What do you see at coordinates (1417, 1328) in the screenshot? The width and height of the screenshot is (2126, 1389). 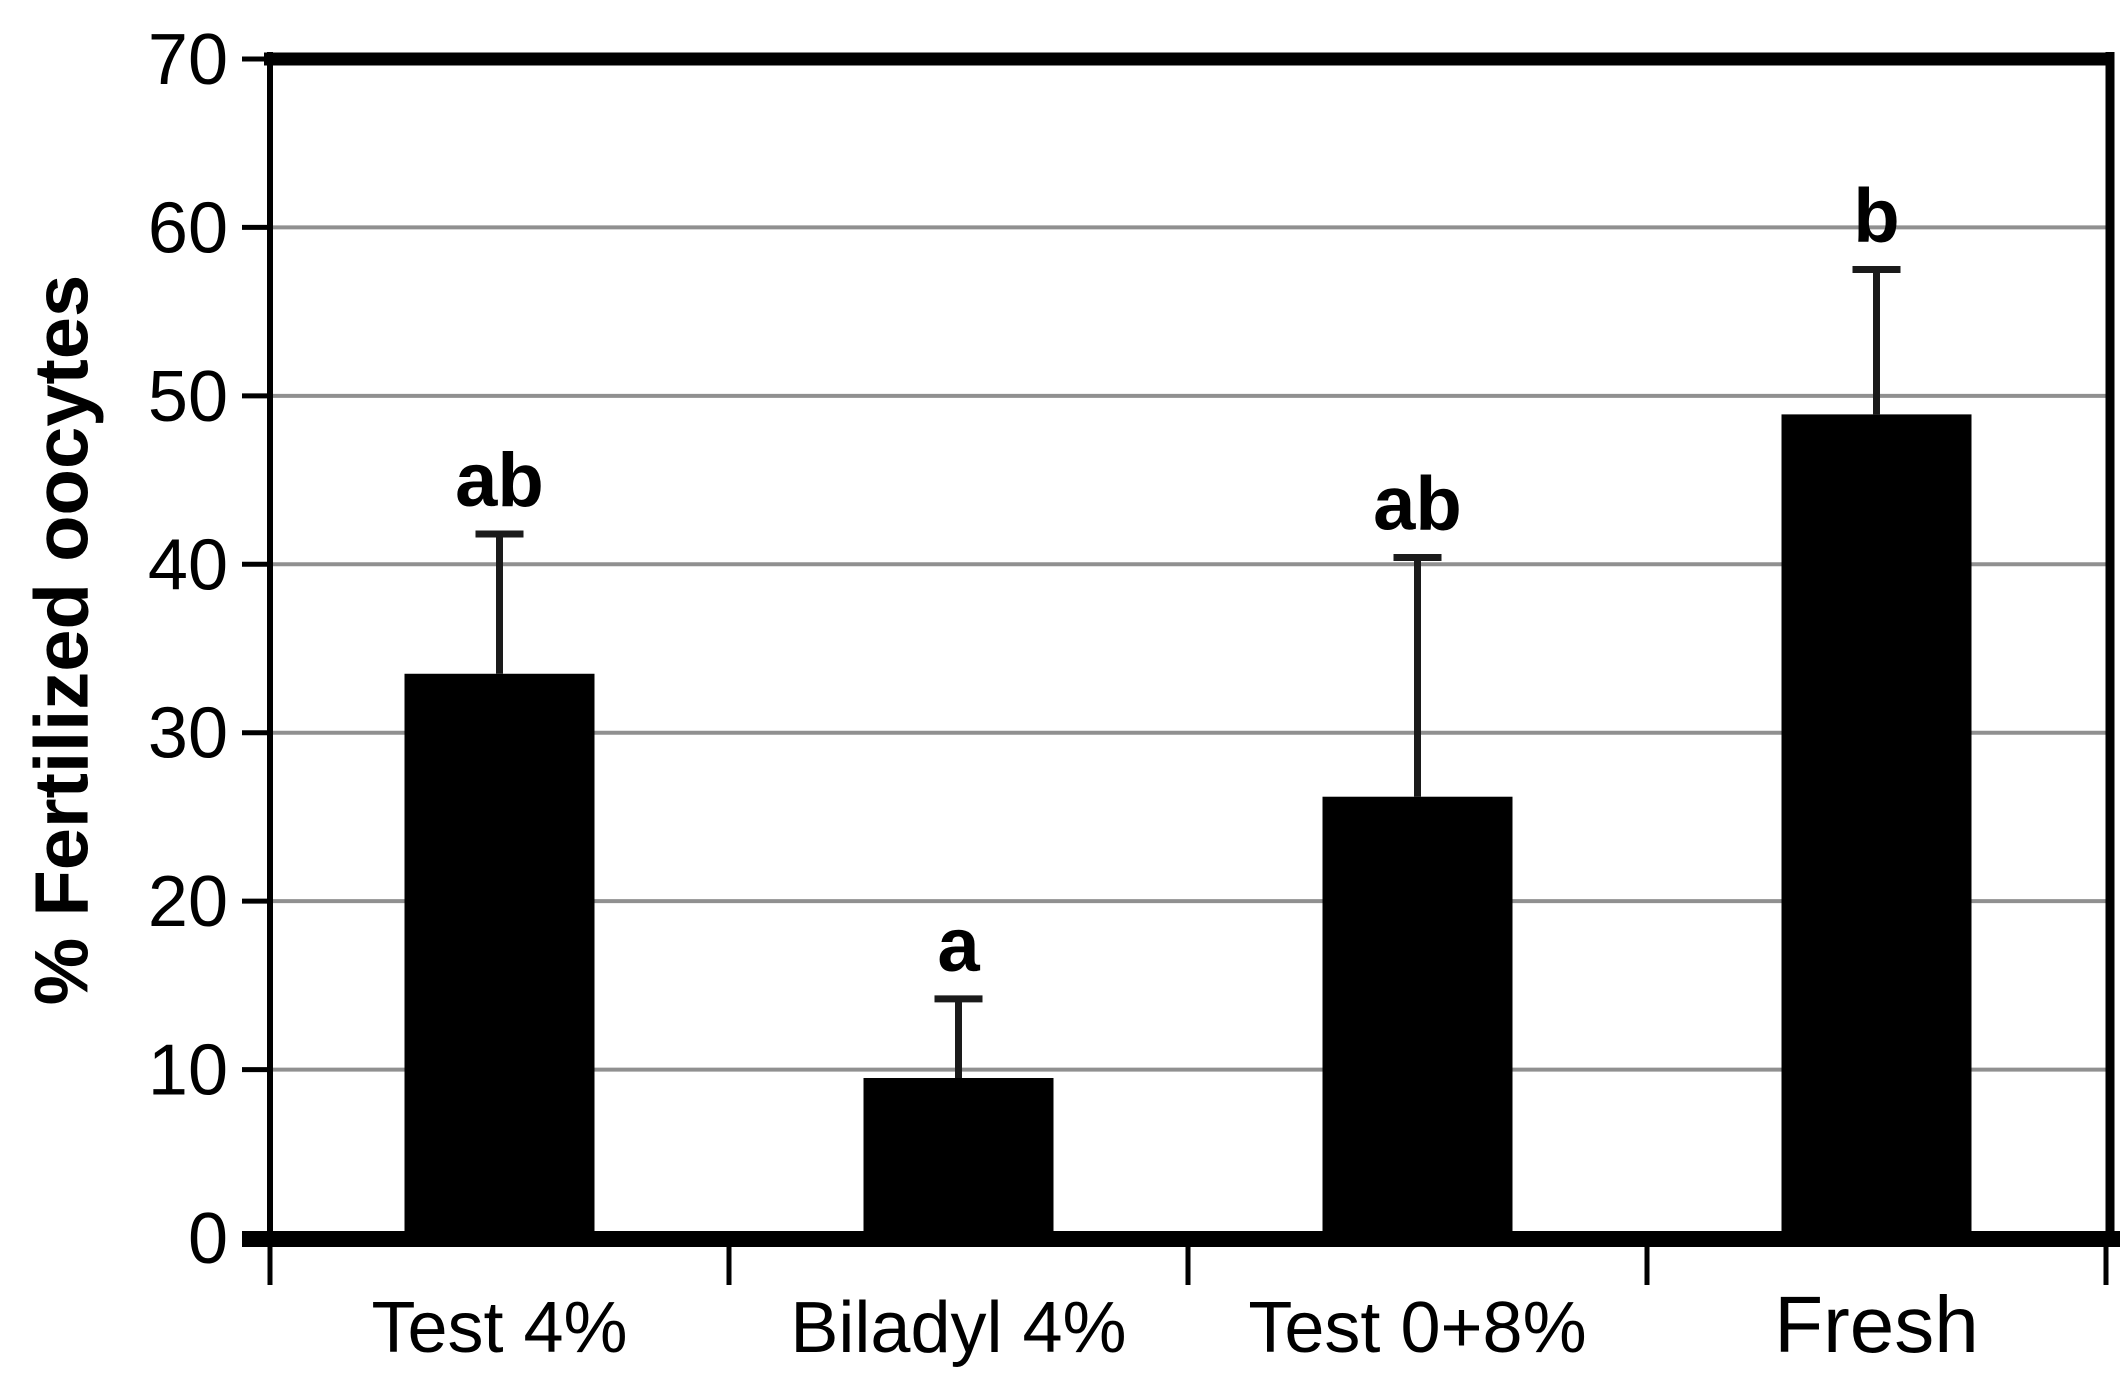 I see `category-label: Test 0+8%` at bounding box center [1417, 1328].